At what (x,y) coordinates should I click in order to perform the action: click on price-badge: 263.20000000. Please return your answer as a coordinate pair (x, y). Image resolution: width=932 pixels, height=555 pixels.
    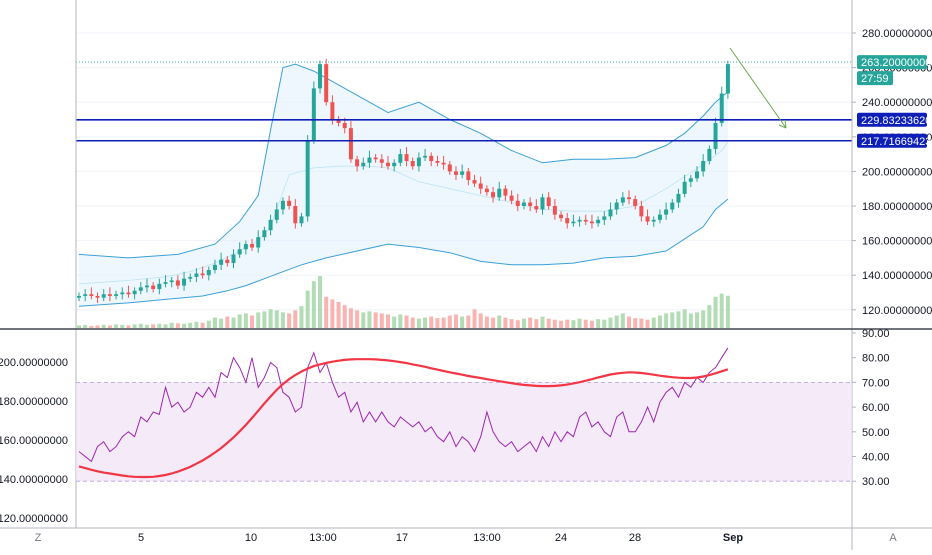
    Looking at the image, I should click on (894, 62).